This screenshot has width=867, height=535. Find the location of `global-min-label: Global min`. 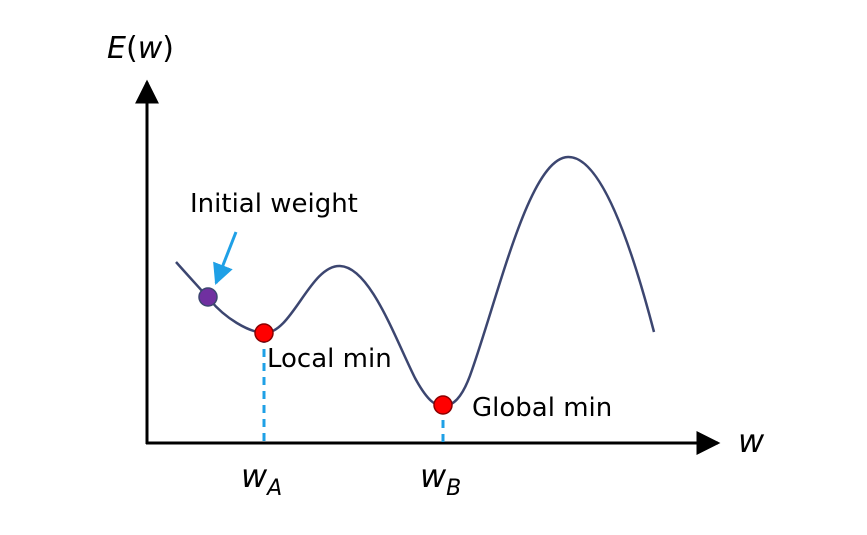

global-min-label: Global min is located at coordinates (542, 408).